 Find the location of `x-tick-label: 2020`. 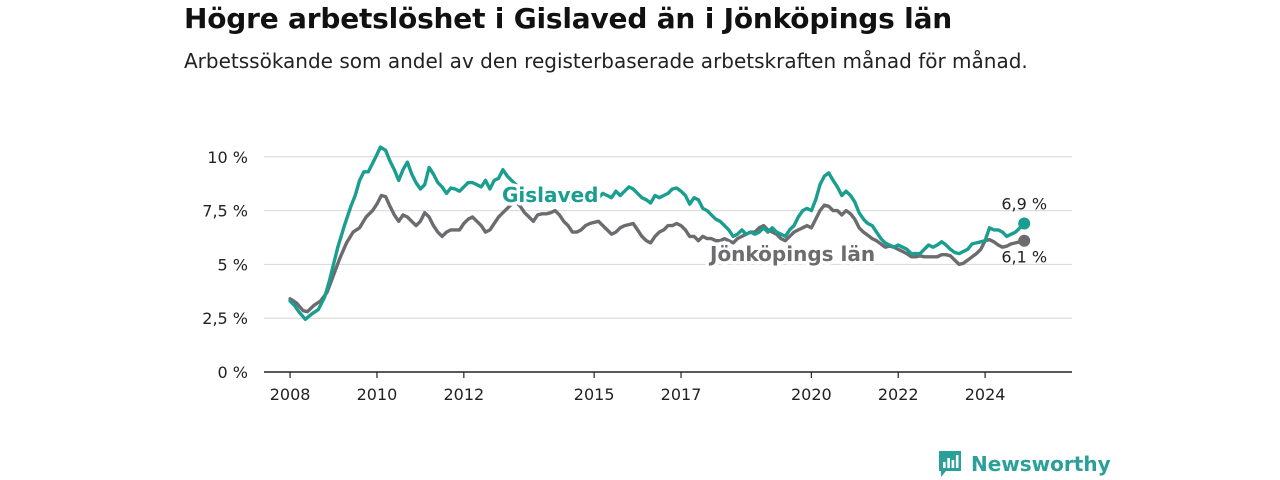

x-tick-label: 2020 is located at coordinates (811, 394).